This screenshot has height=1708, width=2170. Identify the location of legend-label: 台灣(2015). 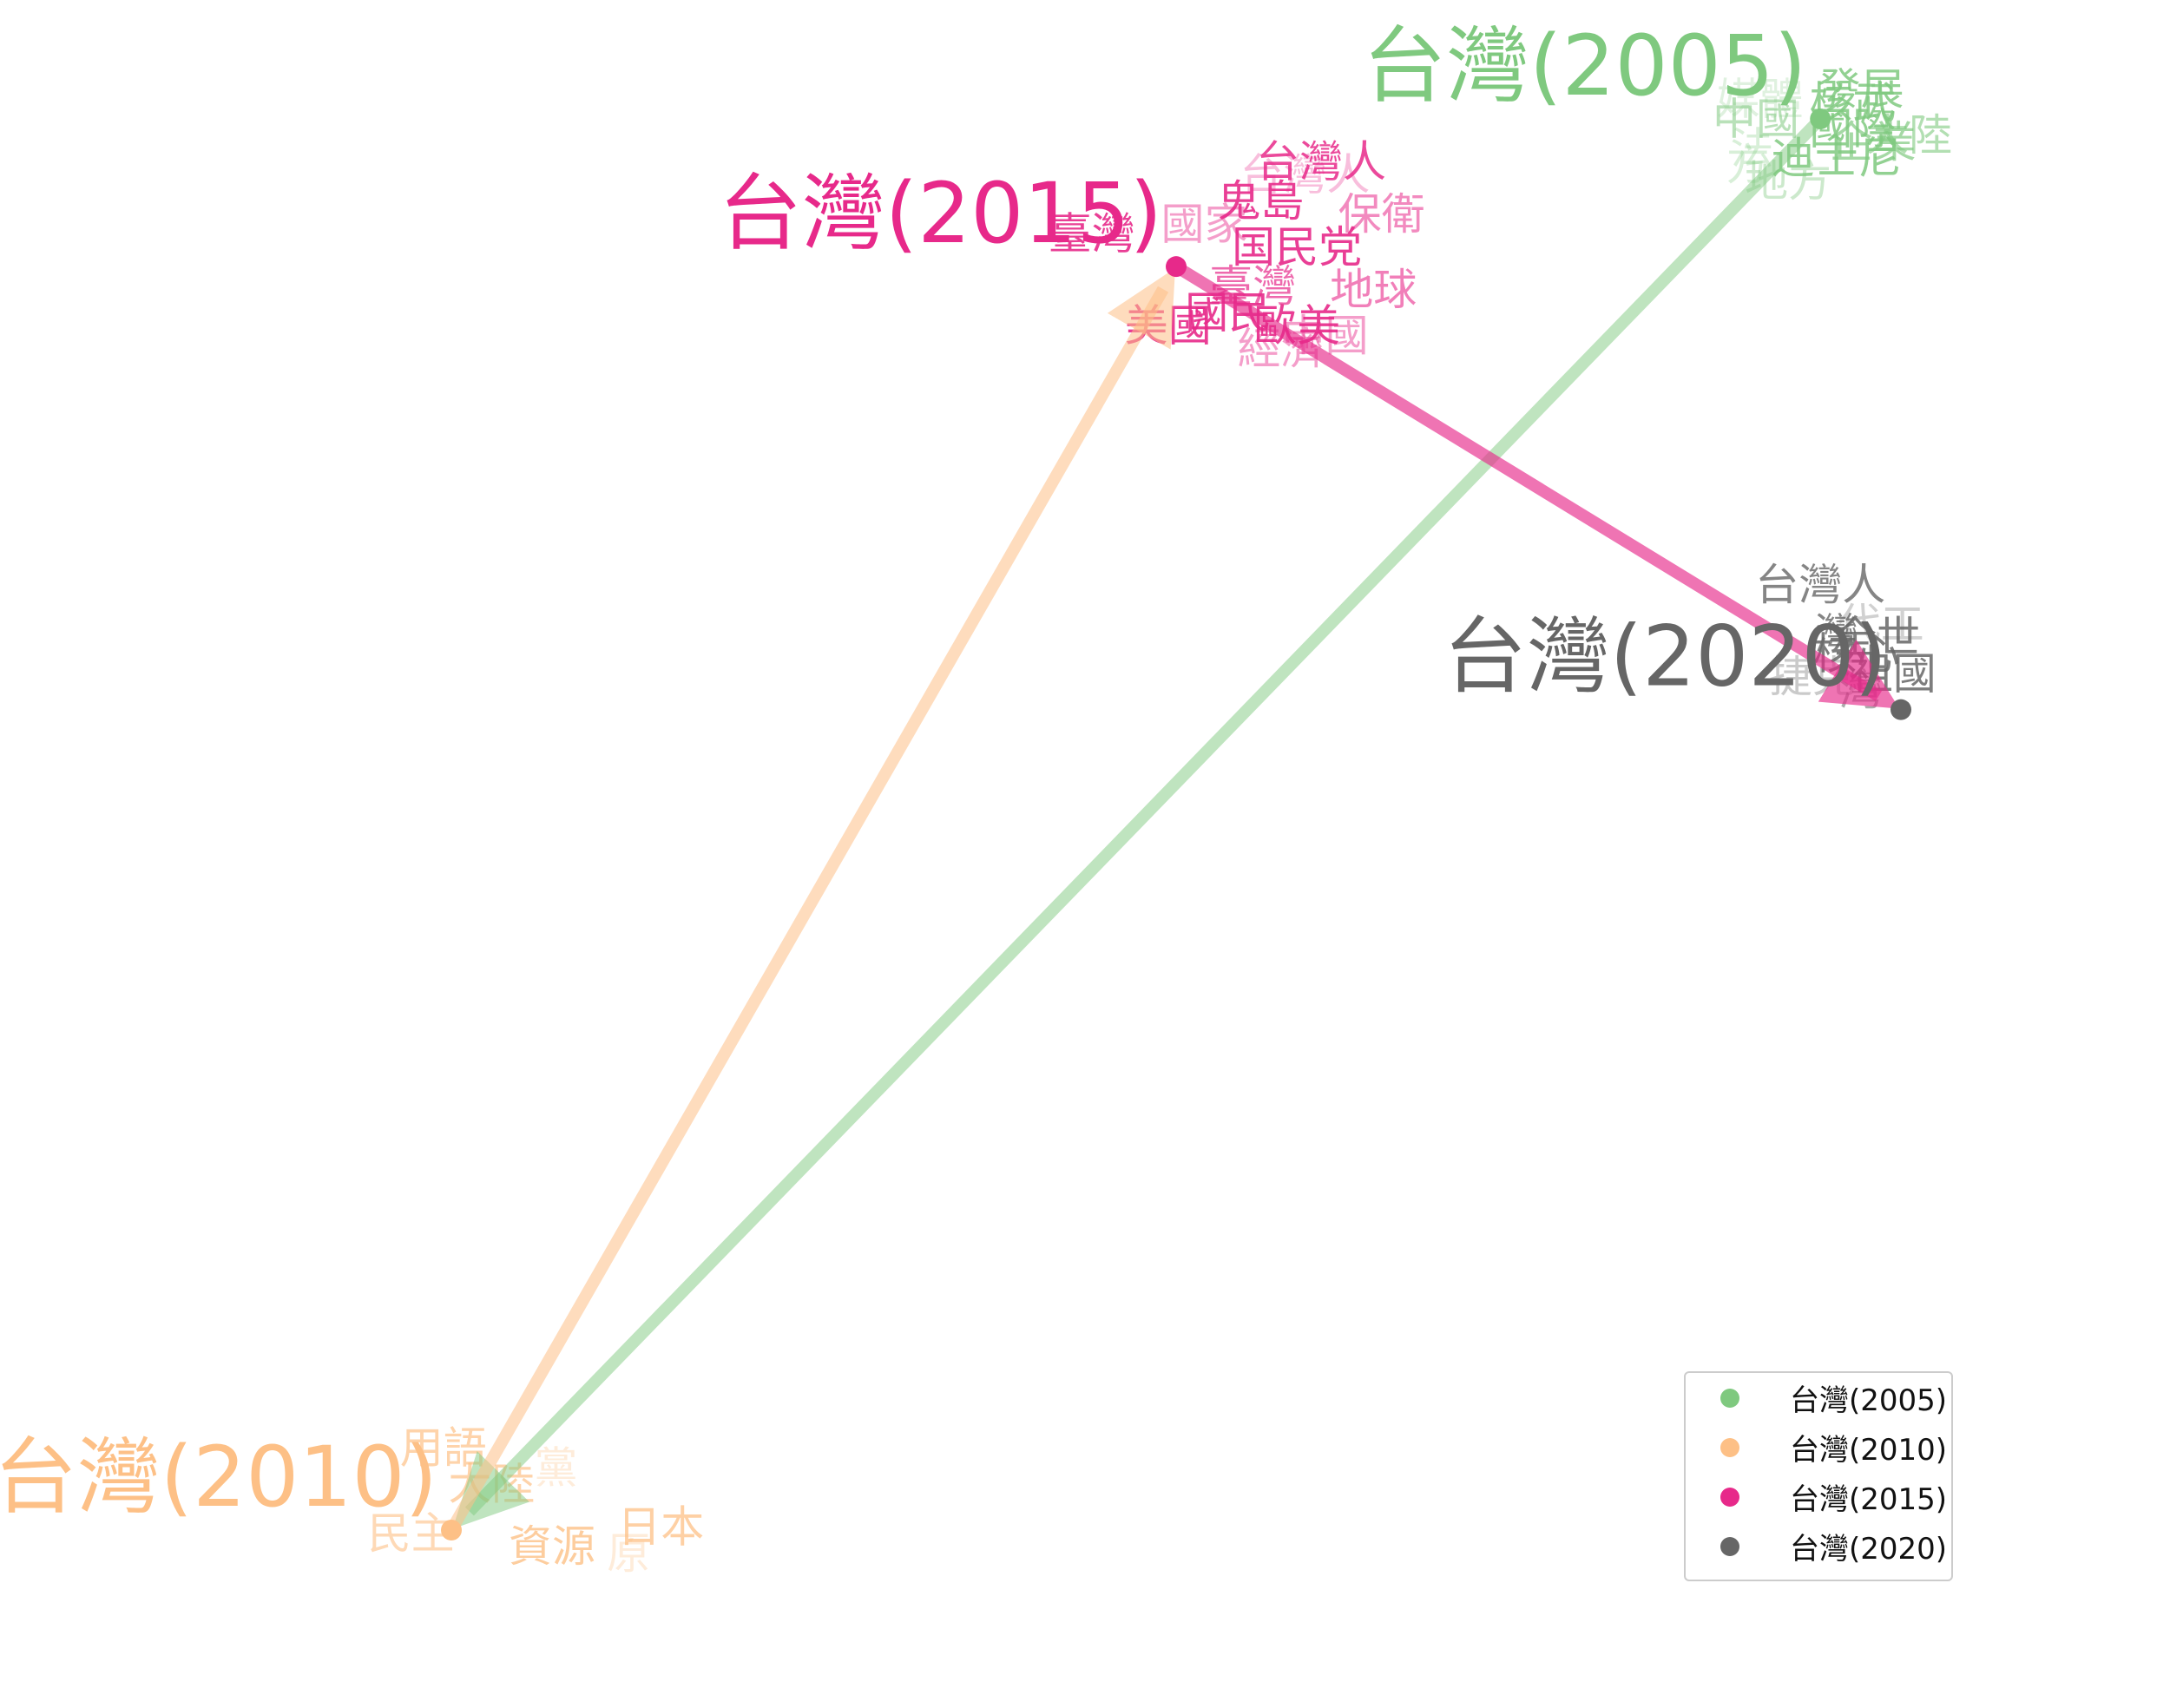
(1869, 1499).